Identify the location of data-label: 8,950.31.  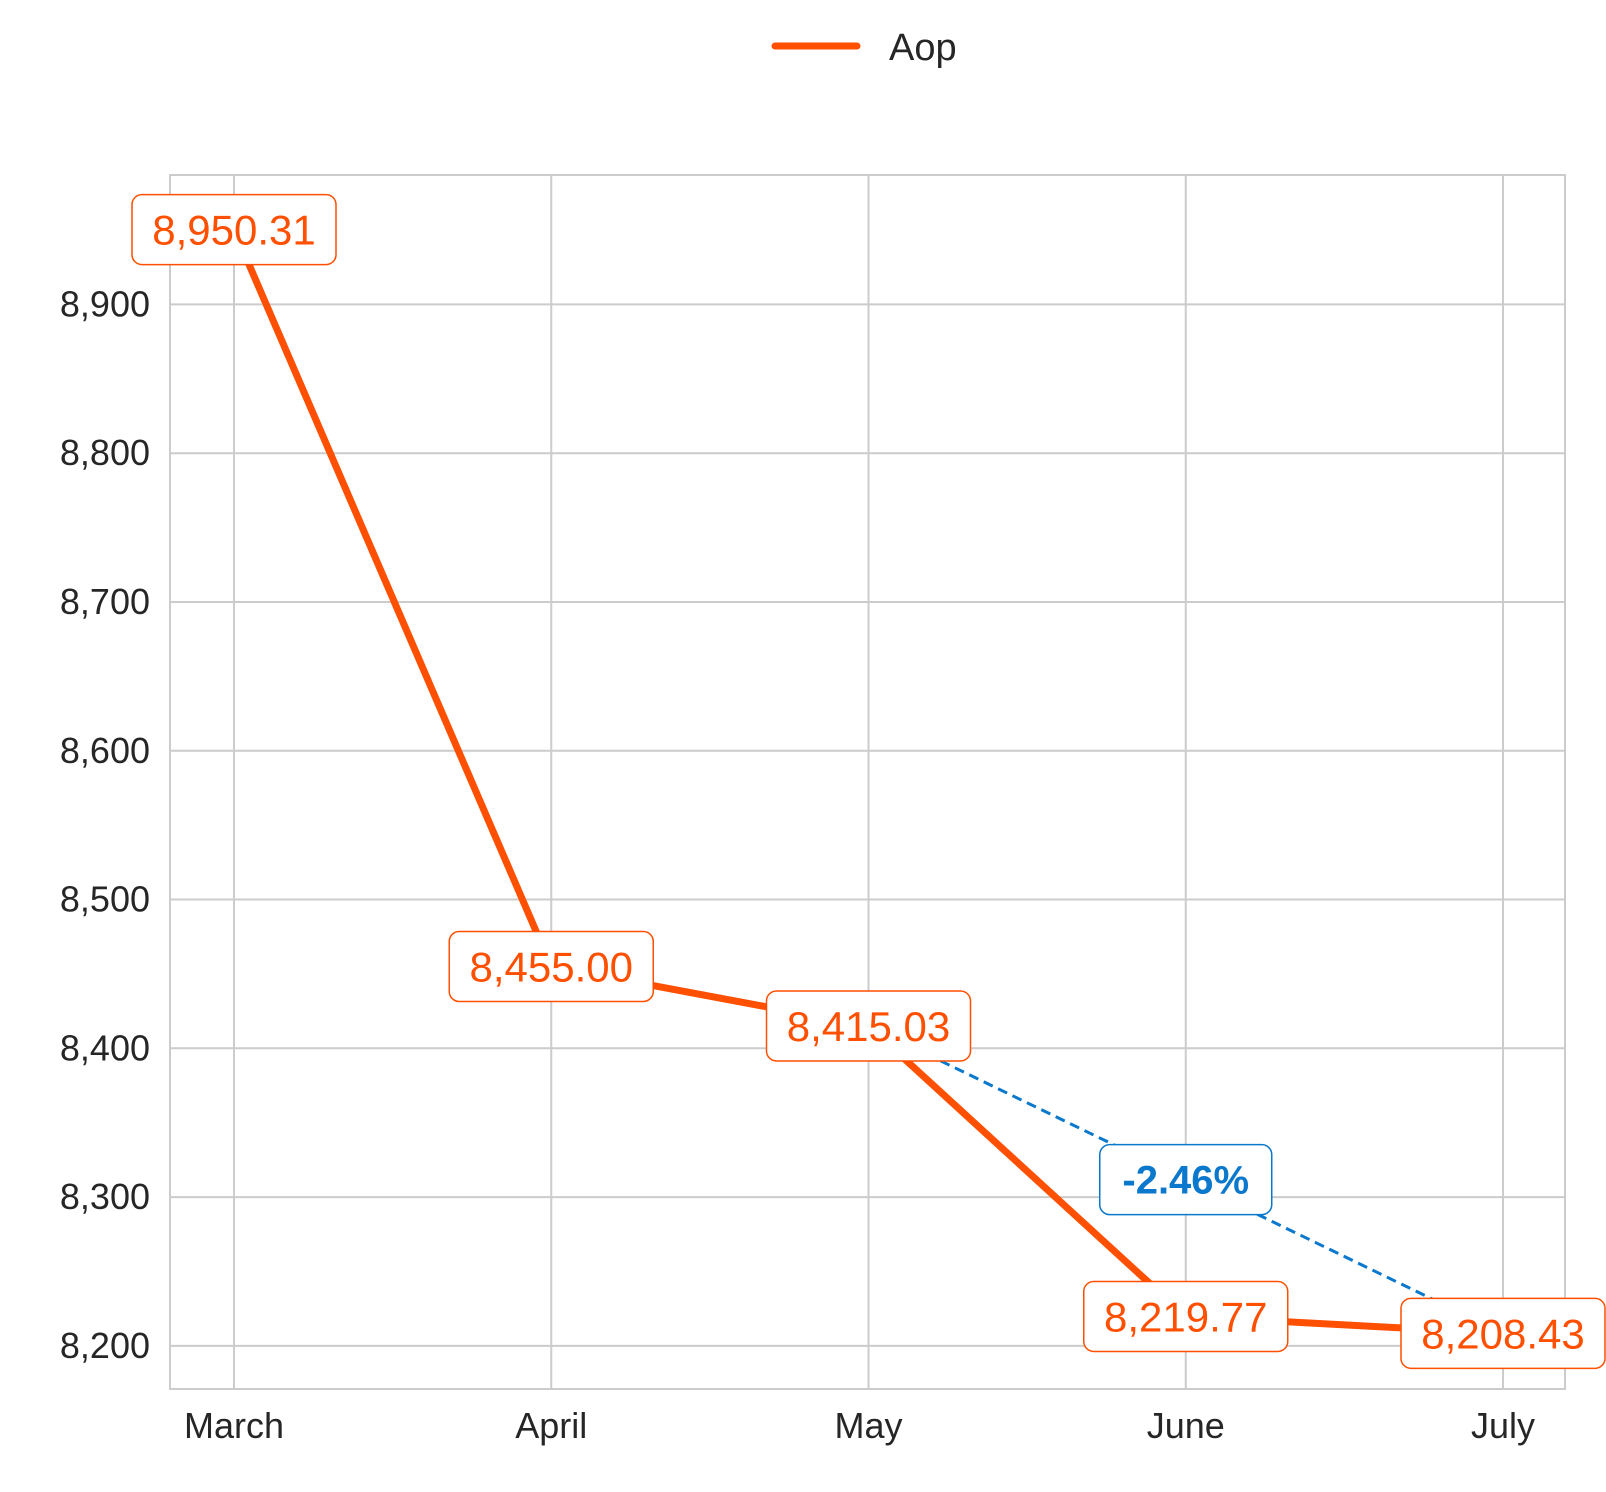
(234, 230).